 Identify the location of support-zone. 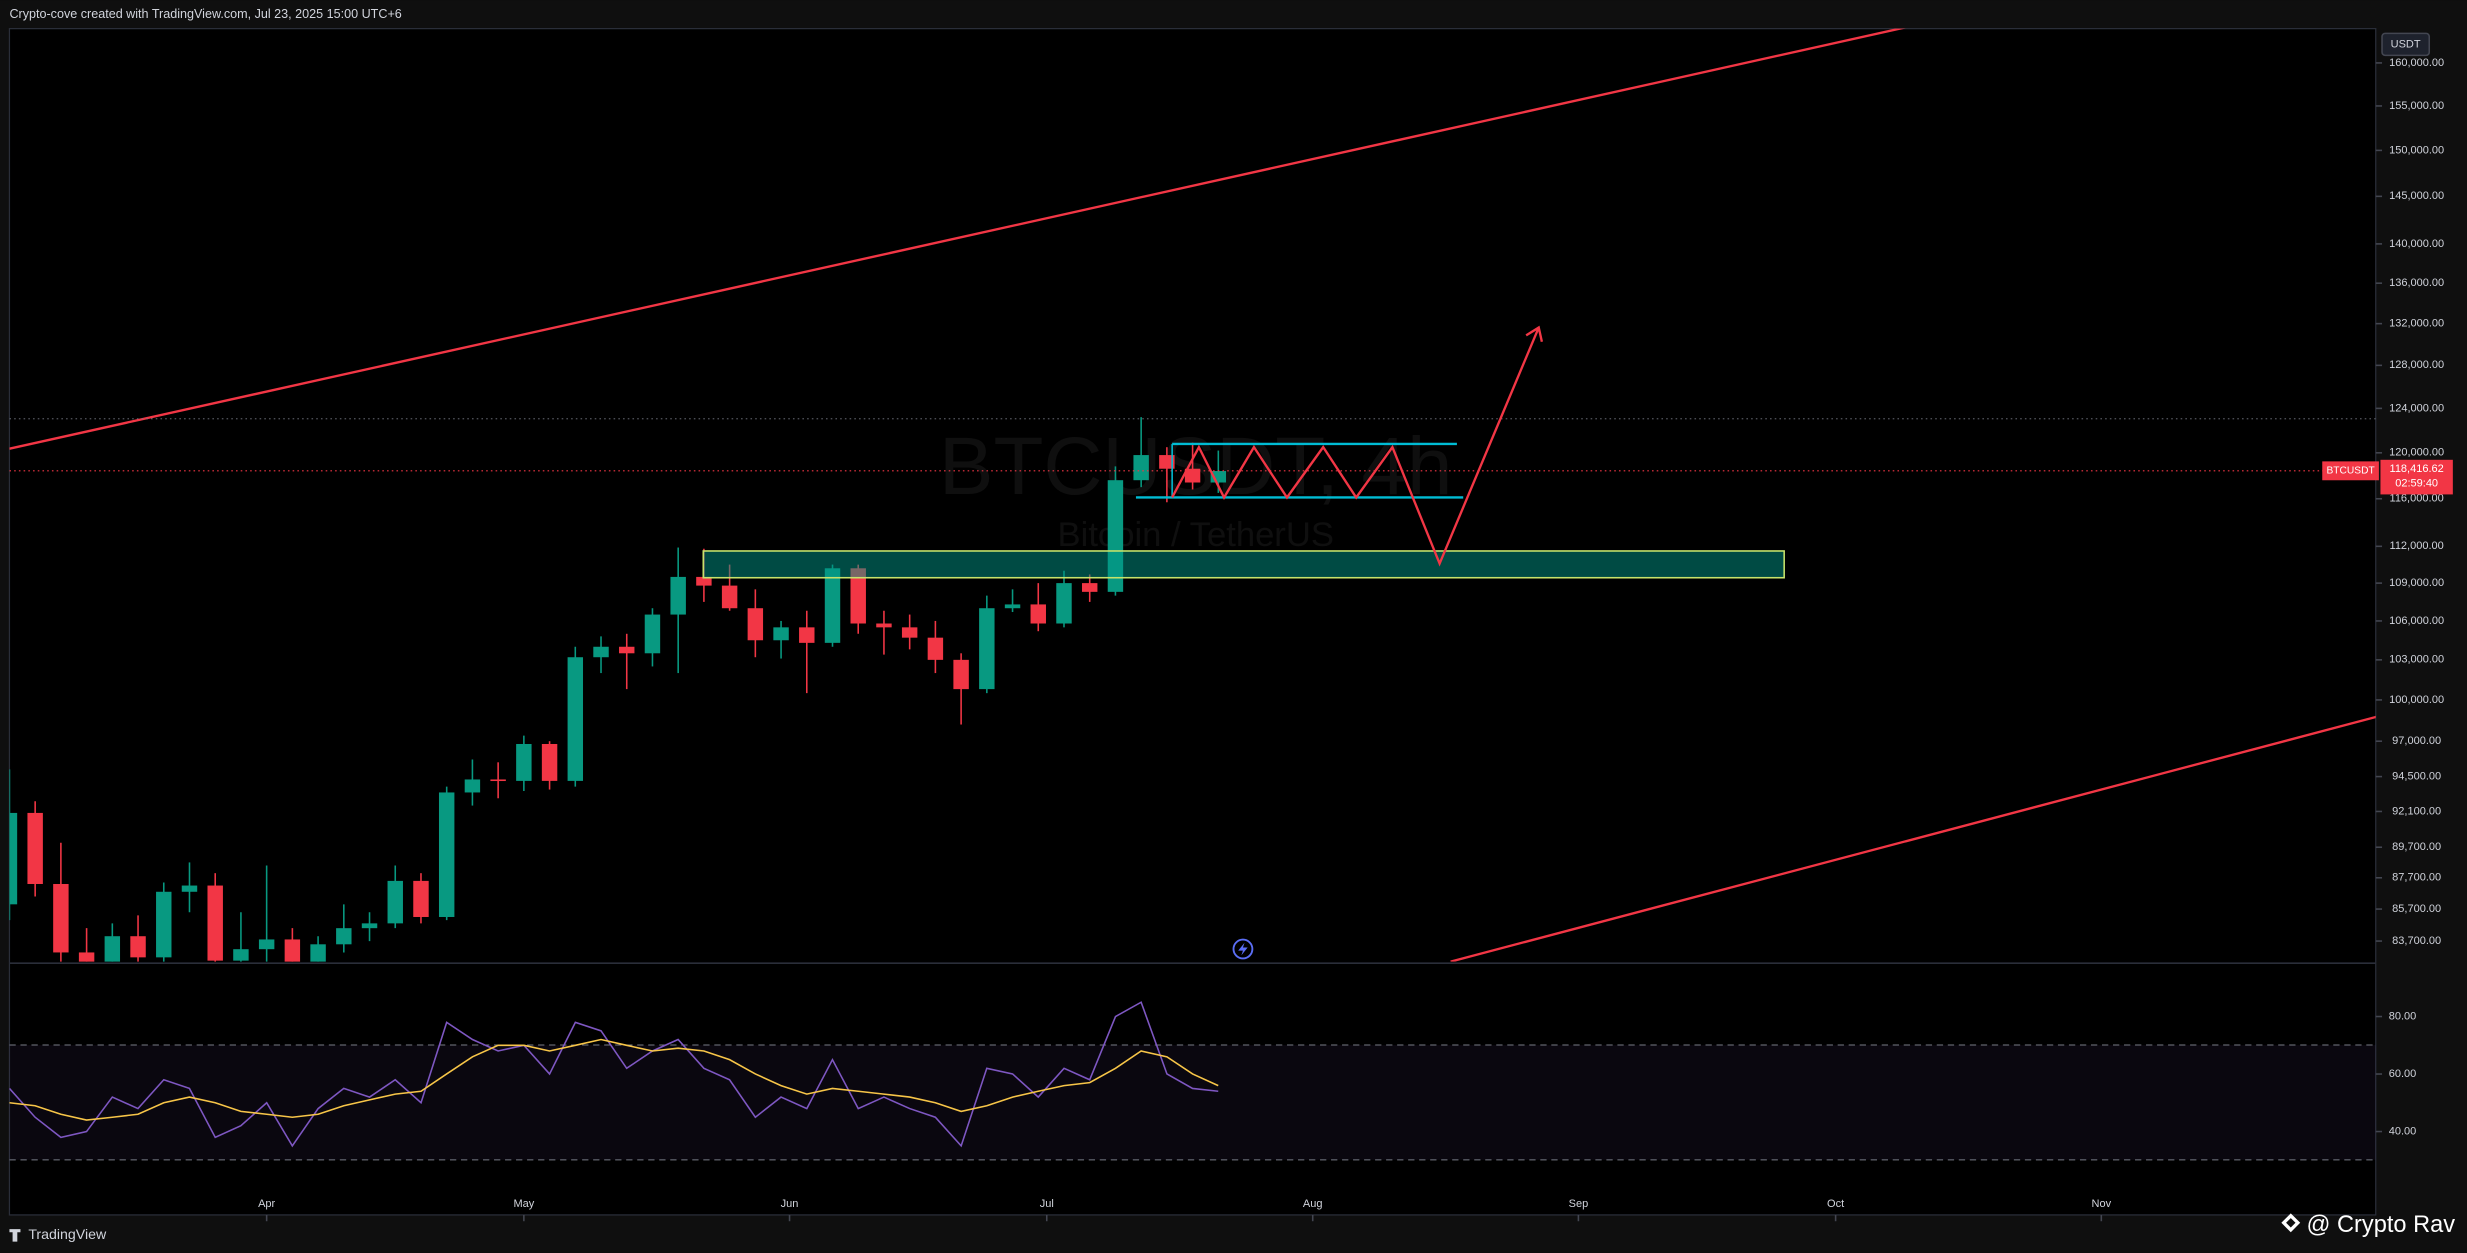
(1243, 564).